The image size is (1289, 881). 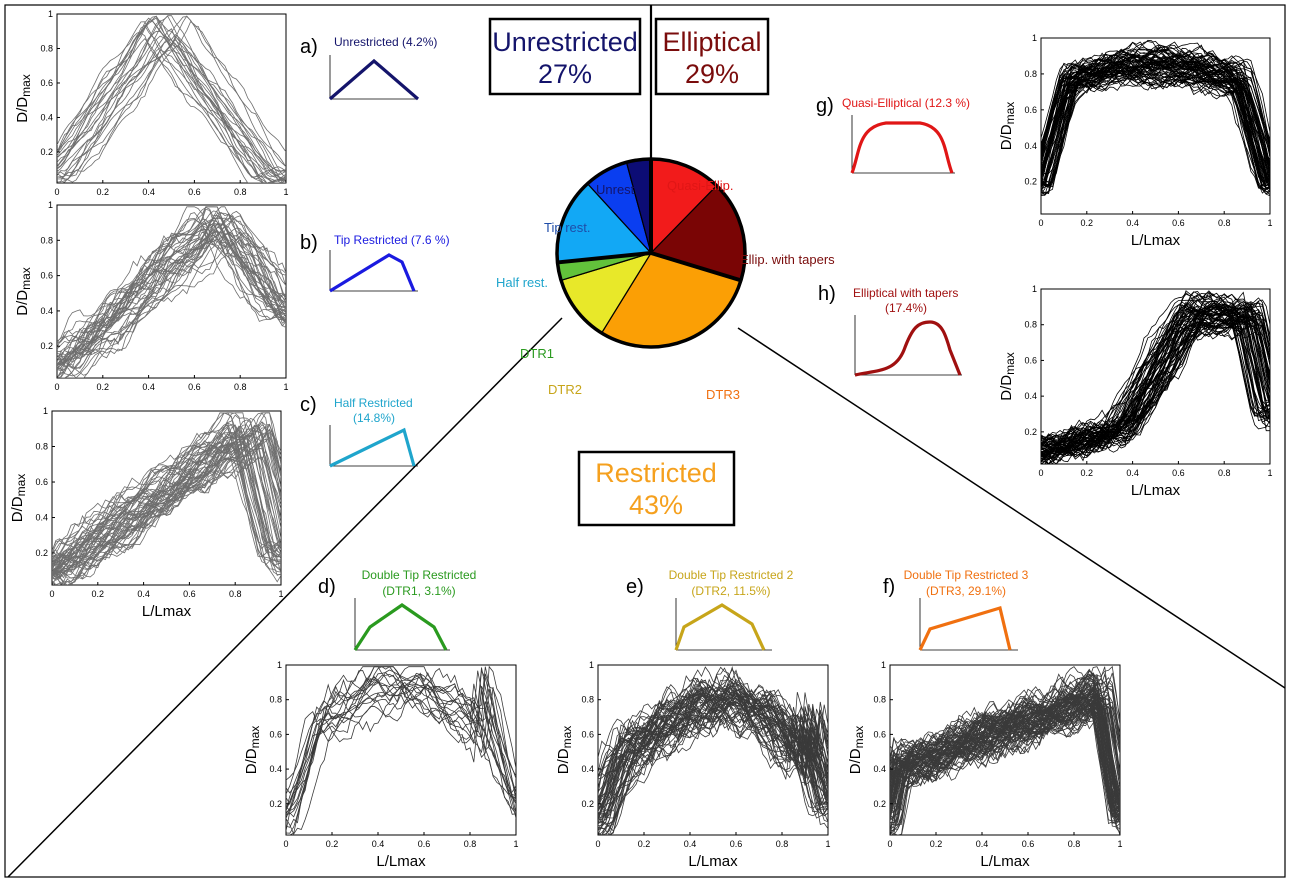 I want to click on category-box-unrestricted: Unrestricted 27%, so click(x=565, y=56).